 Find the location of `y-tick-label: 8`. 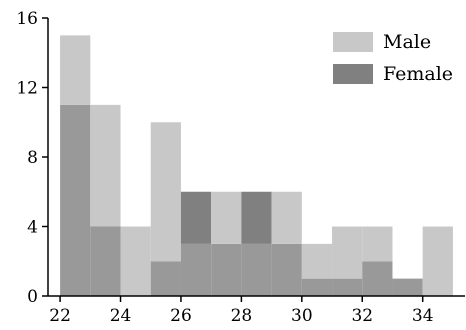

y-tick-label: 8 is located at coordinates (32, 158).